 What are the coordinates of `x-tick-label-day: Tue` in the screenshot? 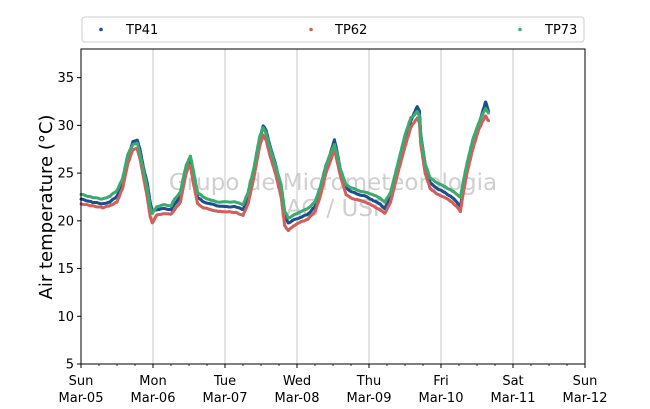 It's located at (224, 381).